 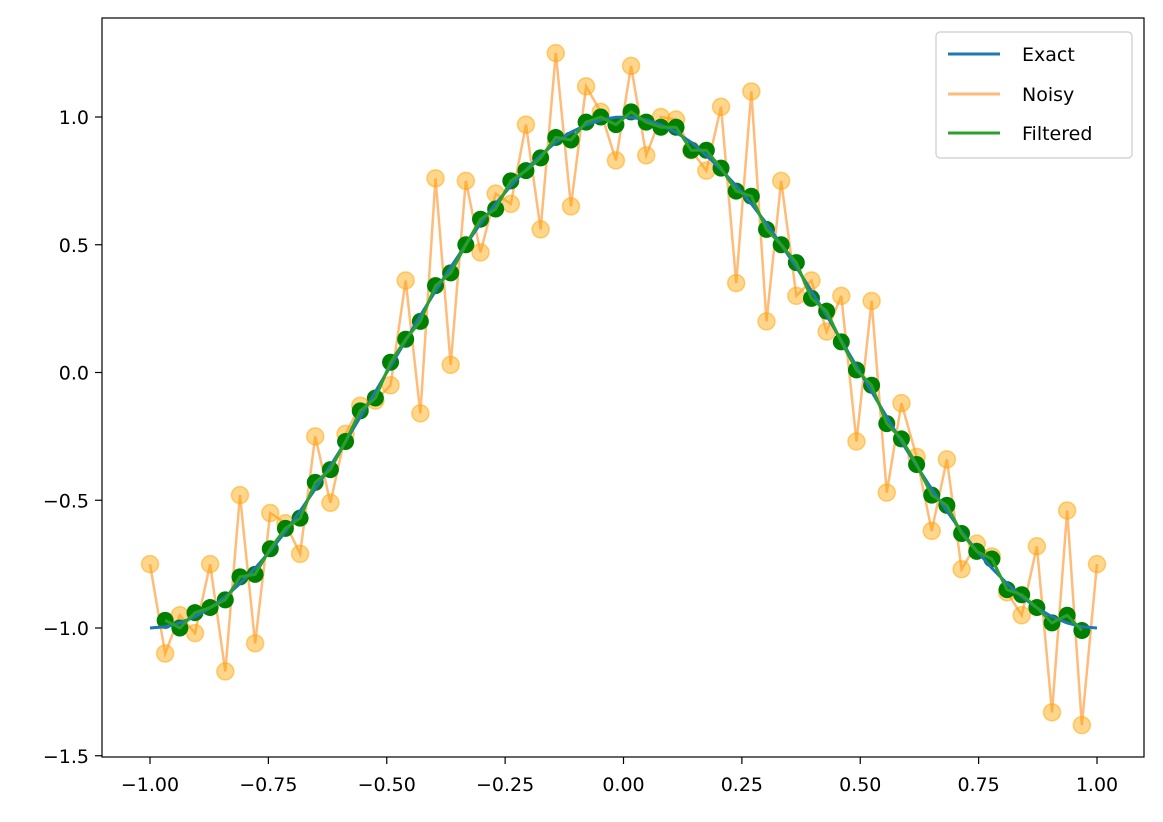 I want to click on y-tick-label: −1.5, so click(x=66, y=757).